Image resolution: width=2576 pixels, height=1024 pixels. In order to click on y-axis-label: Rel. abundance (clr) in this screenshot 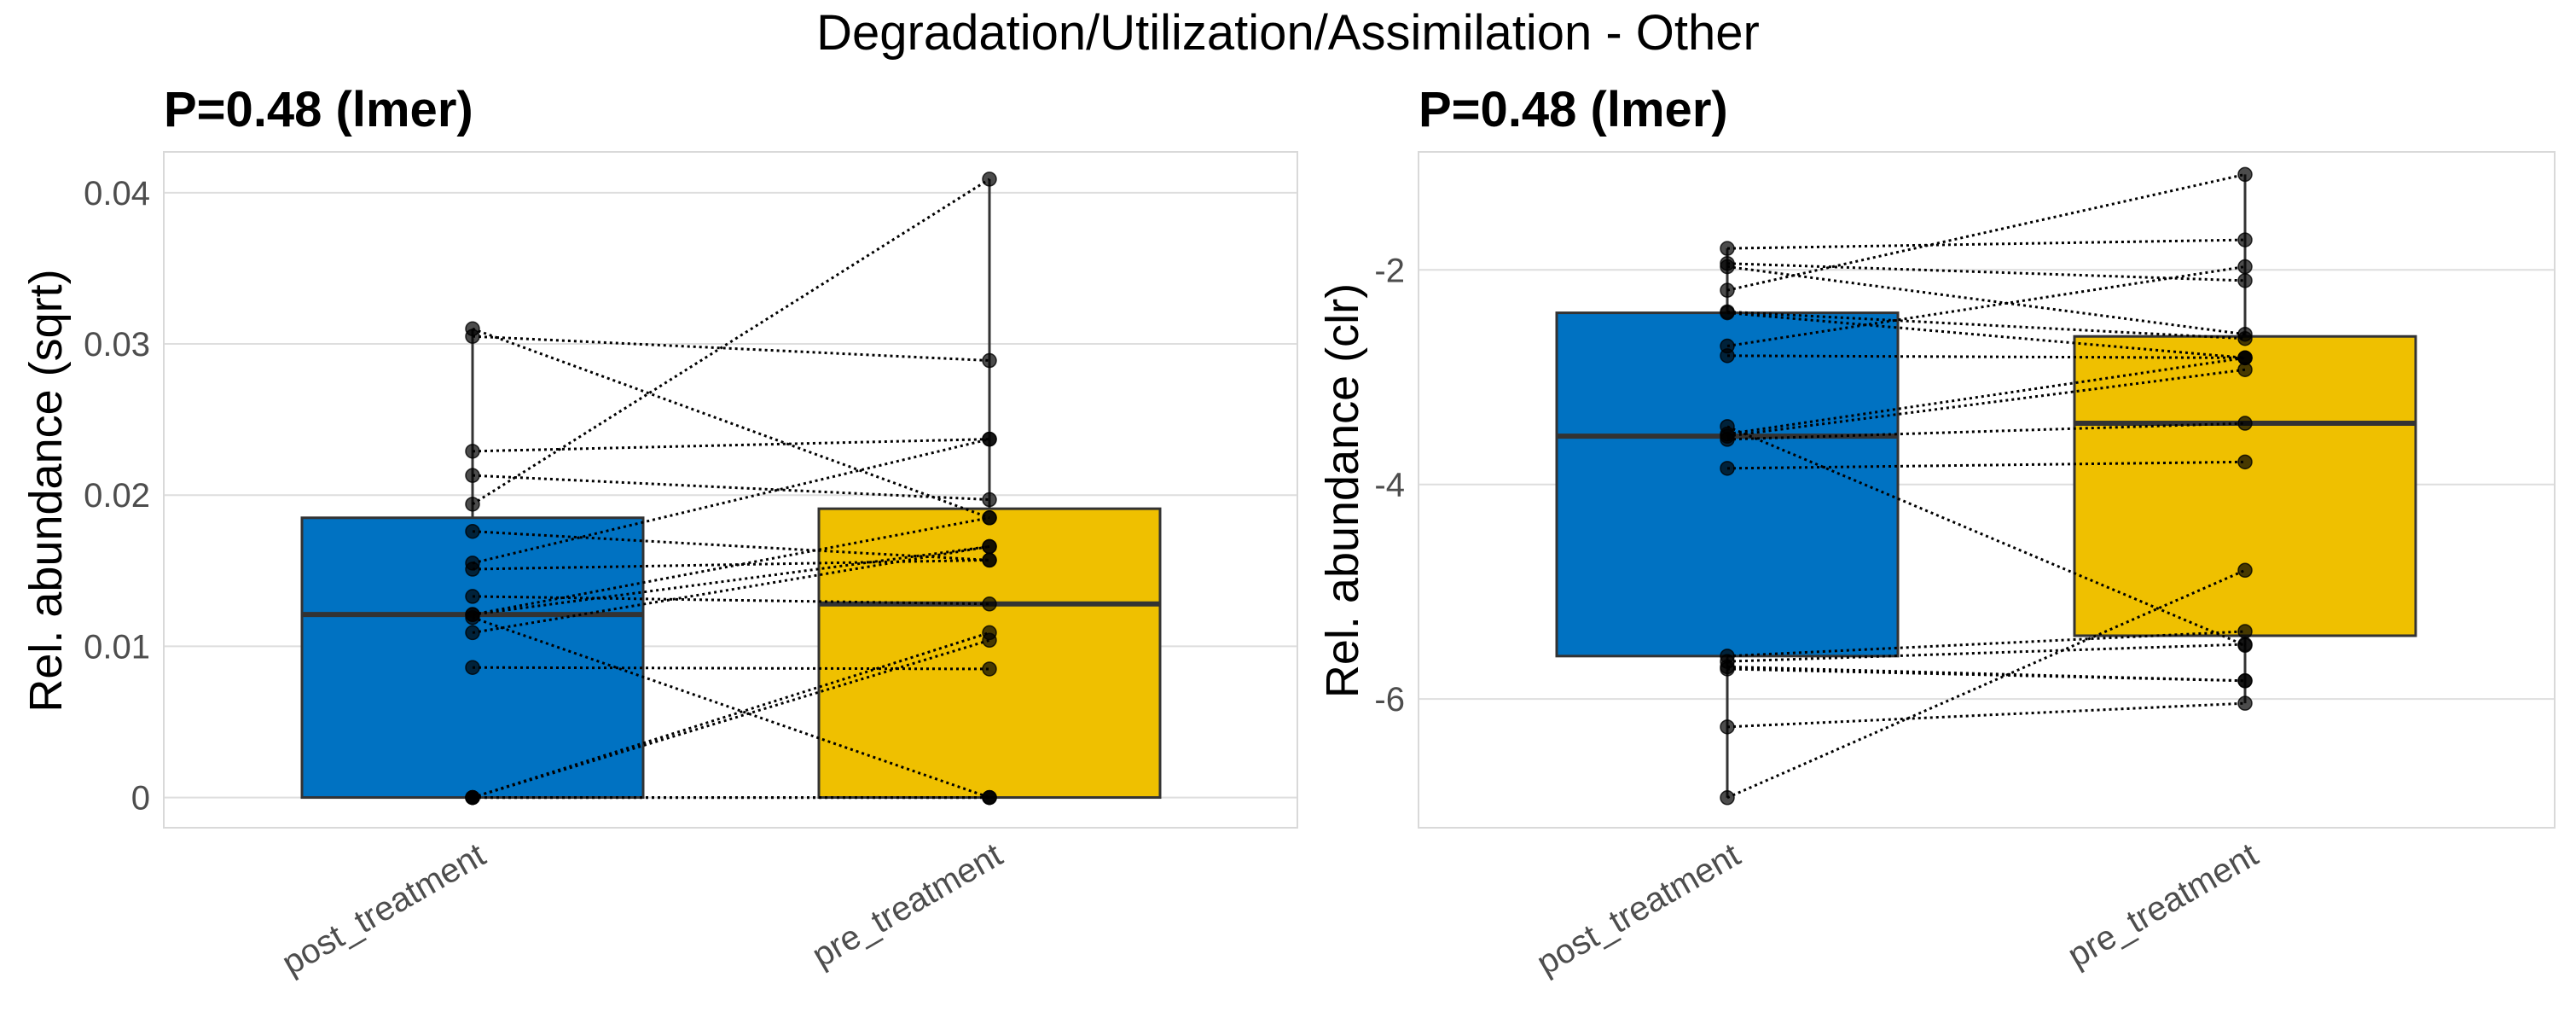, I will do `click(1342, 491)`.